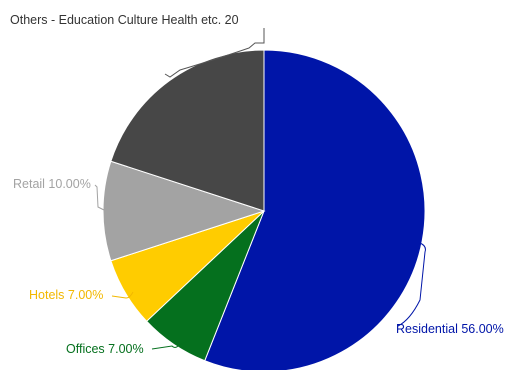  Describe the element at coordinates (105, 349) in the screenshot. I see `slice-label-offices: Offices 7.00%` at that location.